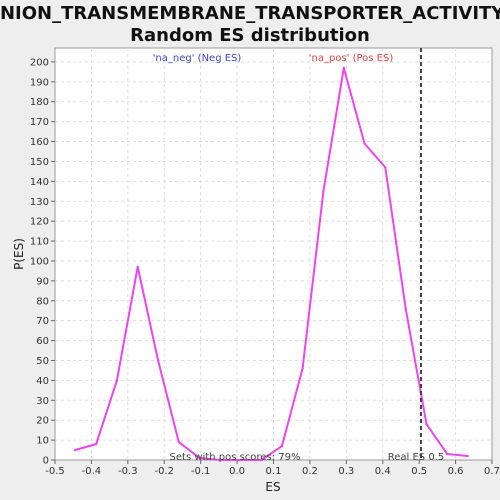 The height and width of the screenshot is (500, 500). What do you see at coordinates (492, 471) in the screenshot?
I see `x-tick-label: 0.7` at bounding box center [492, 471].